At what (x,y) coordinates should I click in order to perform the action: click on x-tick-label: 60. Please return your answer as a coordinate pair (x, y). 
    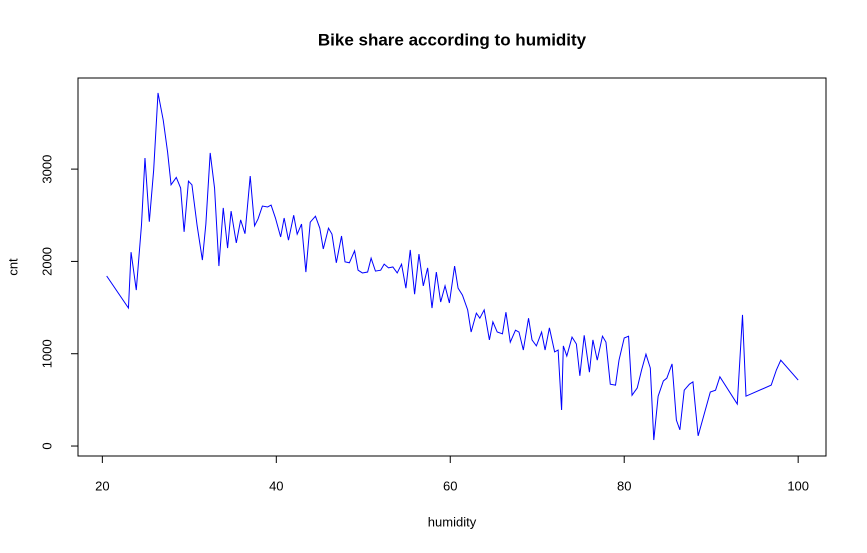
    Looking at the image, I should click on (450, 485).